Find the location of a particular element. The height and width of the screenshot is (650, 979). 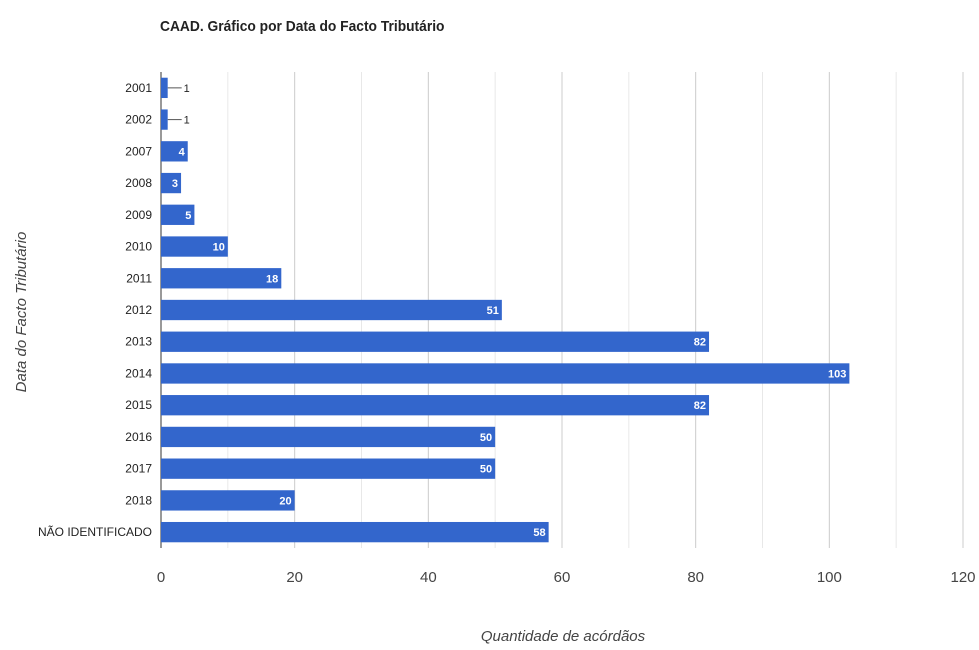

y-axis-title: Data do Facto Tributário is located at coordinates (21, 312).